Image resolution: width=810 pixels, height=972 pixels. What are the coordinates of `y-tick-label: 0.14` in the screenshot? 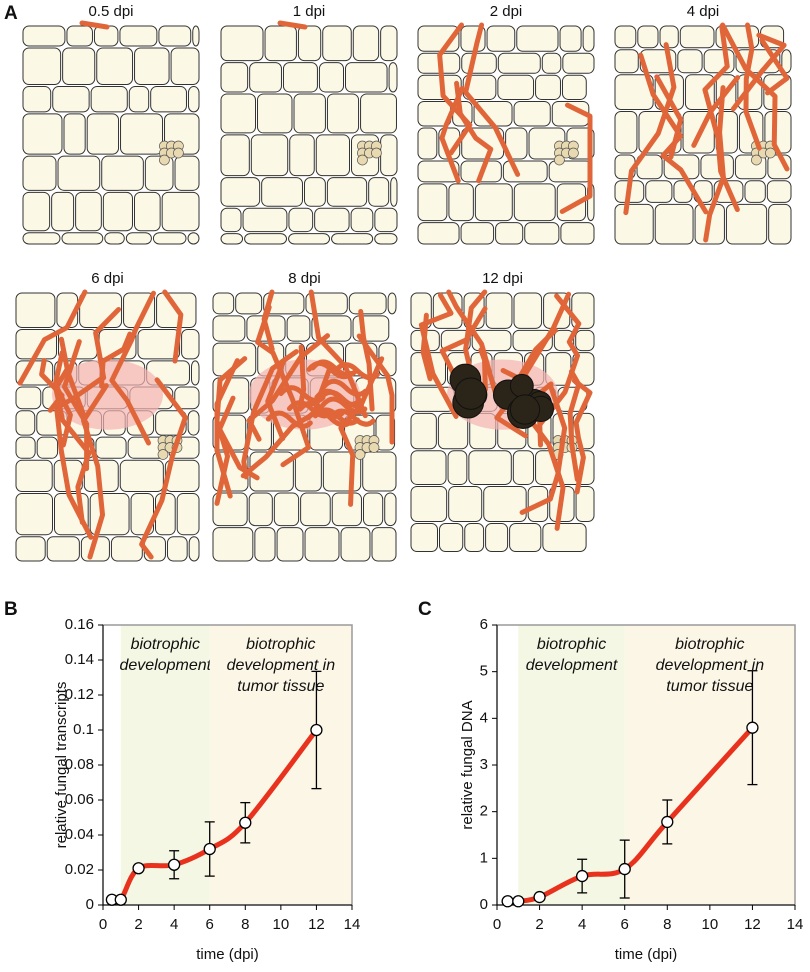 It's located at (79, 659).